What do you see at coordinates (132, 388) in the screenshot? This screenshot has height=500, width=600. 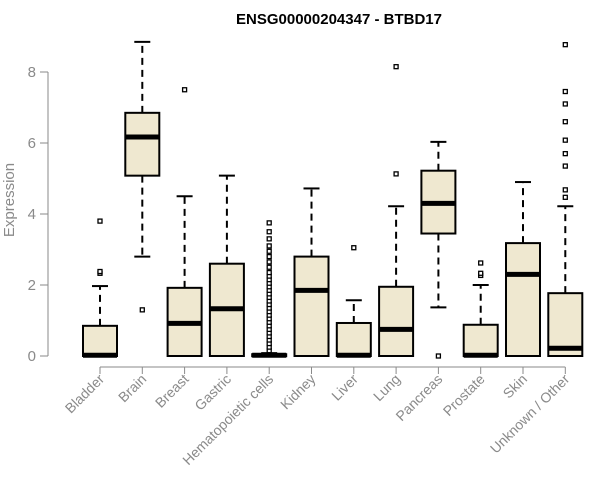 I see `x-tick-label: Brain` at bounding box center [132, 388].